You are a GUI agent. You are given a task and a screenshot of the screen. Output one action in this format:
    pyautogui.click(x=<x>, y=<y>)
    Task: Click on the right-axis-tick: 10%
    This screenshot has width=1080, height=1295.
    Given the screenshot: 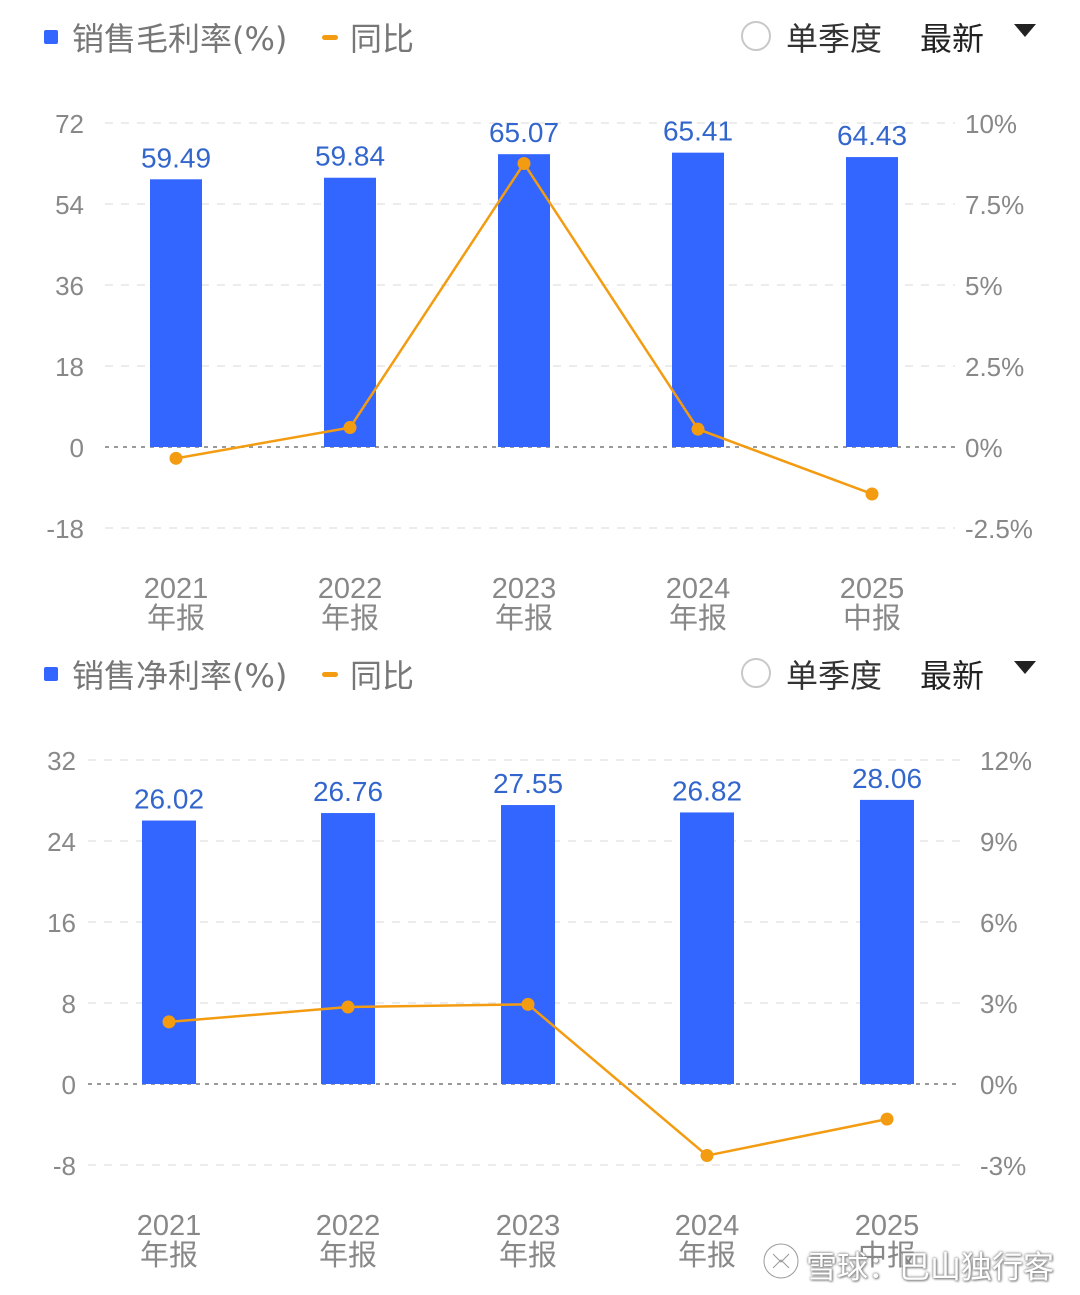 What is the action you would take?
    pyautogui.click(x=991, y=124)
    